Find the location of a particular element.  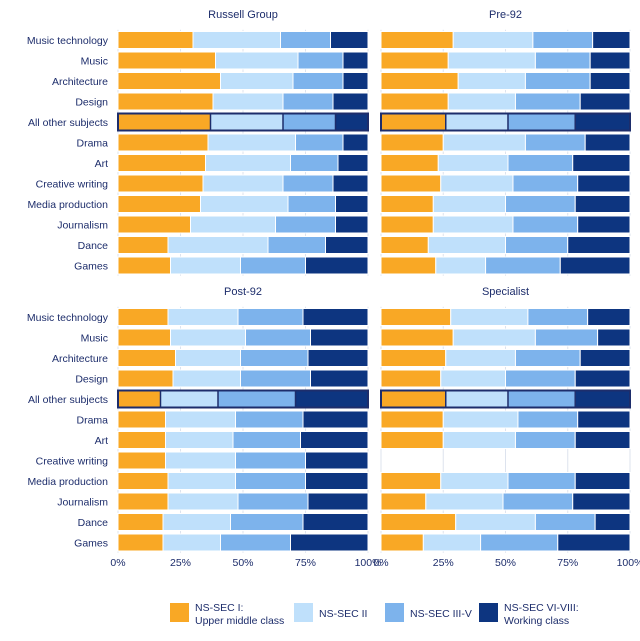

category-label: Media production is located at coordinates (67, 482).